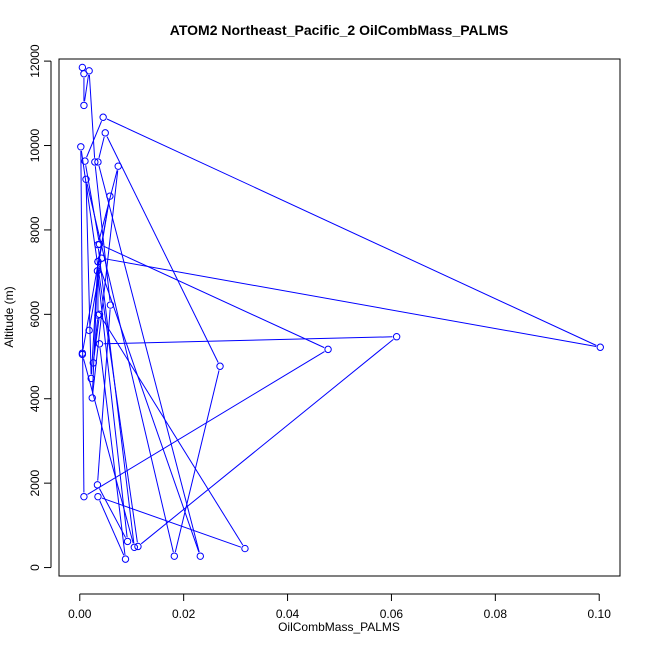 This screenshot has width=650, height=650. Describe the element at coordinates (35, 61) in the screenshot. I see `y-tick-label: 12000` at that location.